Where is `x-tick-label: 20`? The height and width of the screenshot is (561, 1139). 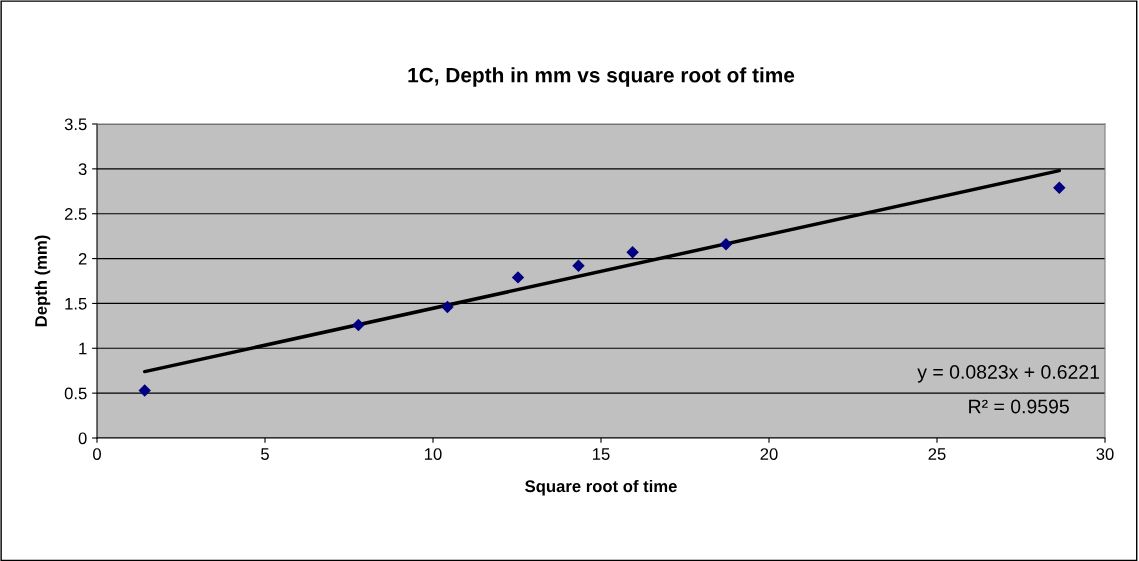 x-tick-label: 20 is located at coordinates (769, 454).